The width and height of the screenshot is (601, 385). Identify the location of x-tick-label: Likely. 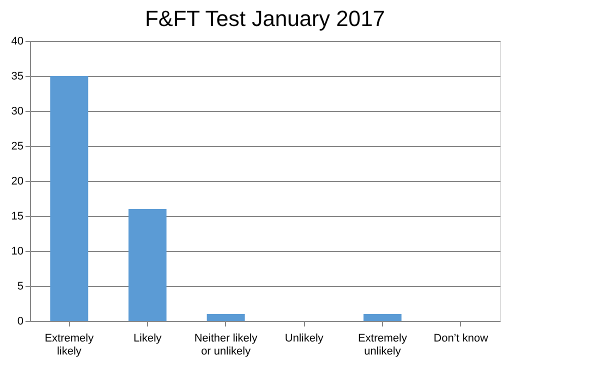
(147, 338).